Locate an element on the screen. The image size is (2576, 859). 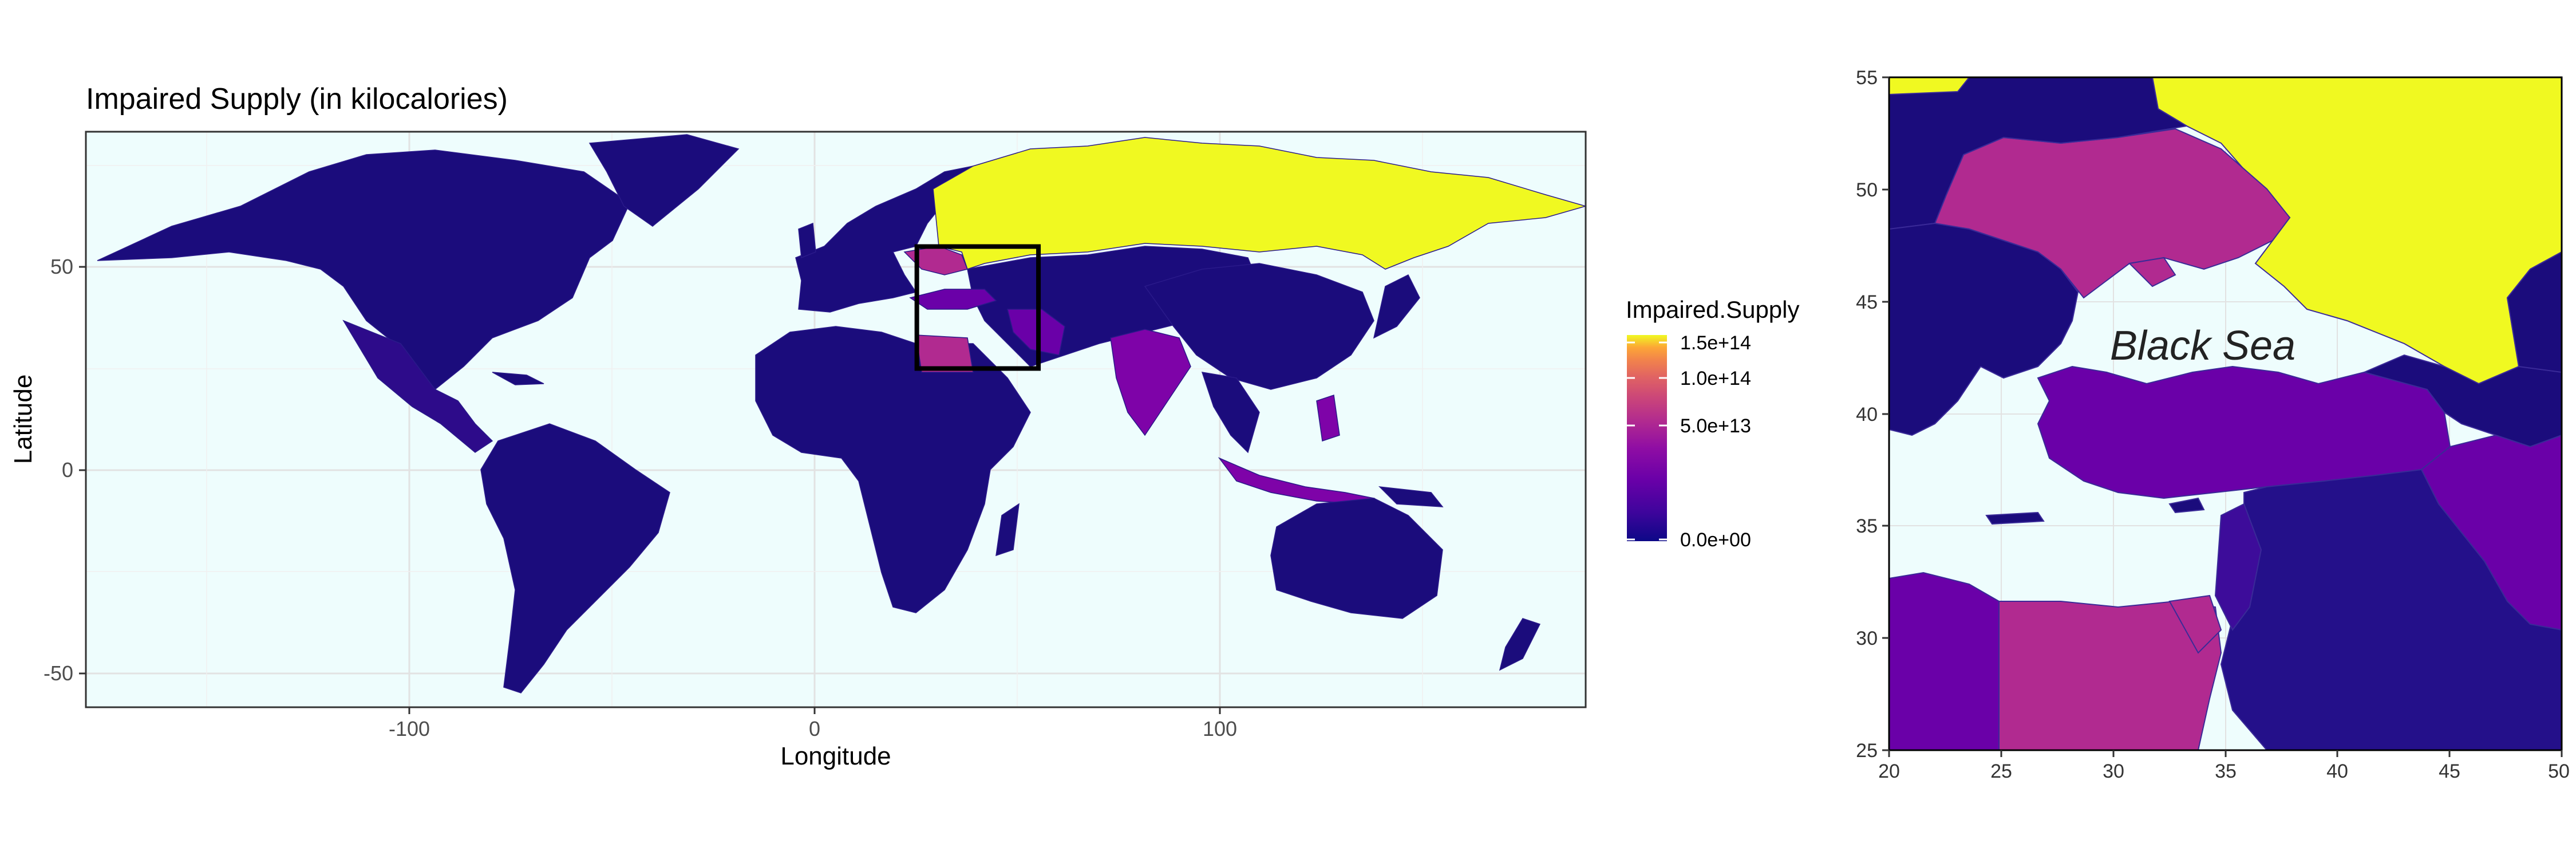
inset-country-cyprus is located at coordinates (2186, 505).